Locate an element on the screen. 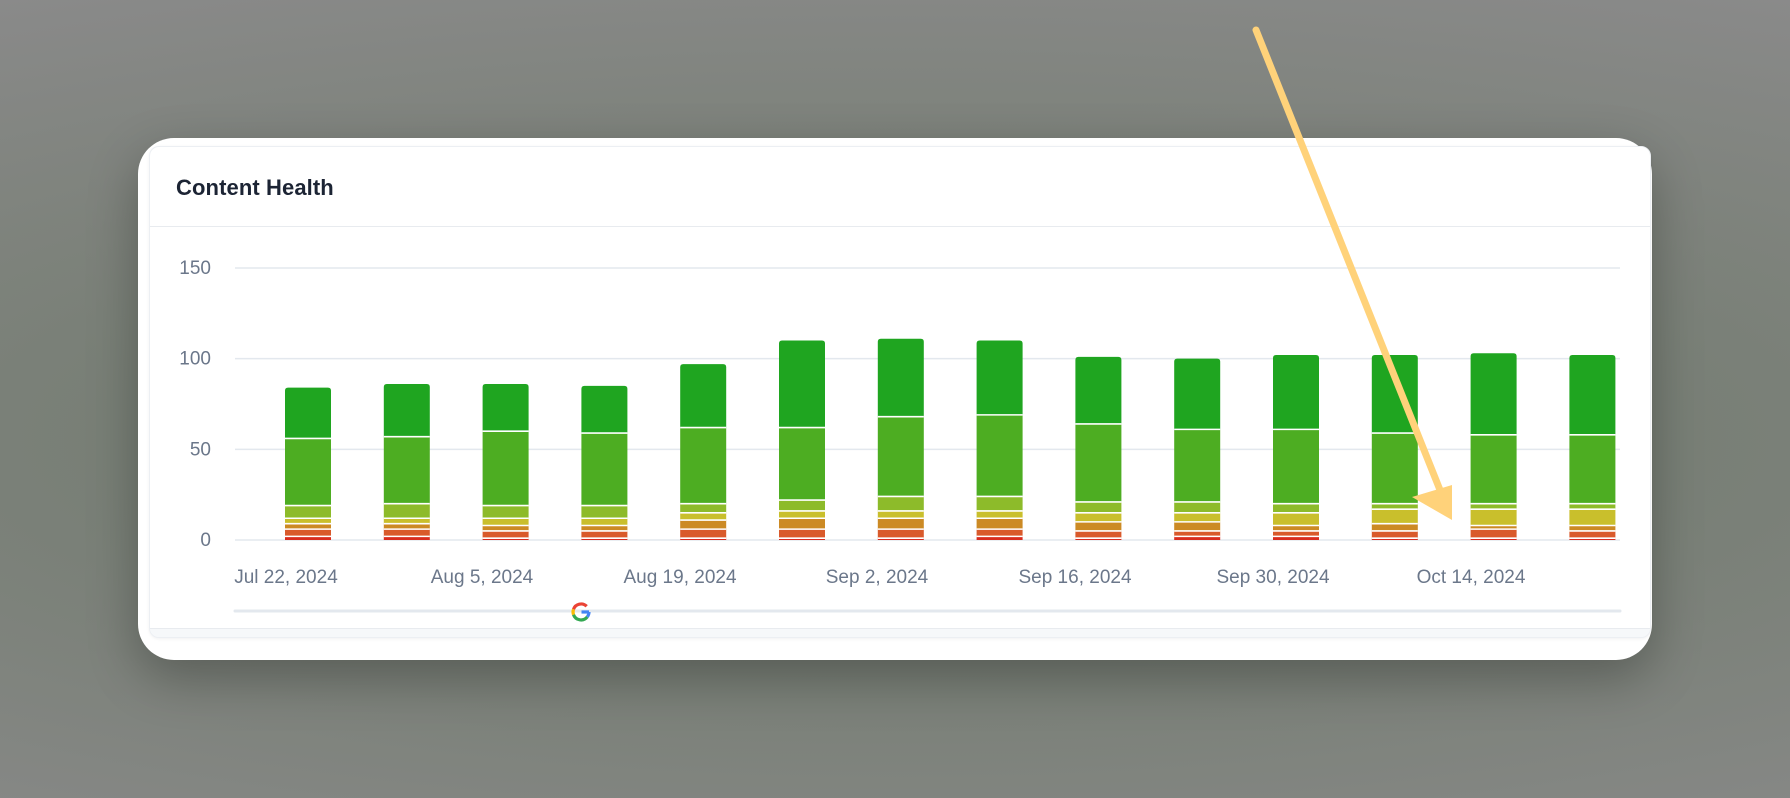 This screenshot has width=1790, height=798. x-tick-label: Aug 19, 2024 is located at coordinates (679, 577).